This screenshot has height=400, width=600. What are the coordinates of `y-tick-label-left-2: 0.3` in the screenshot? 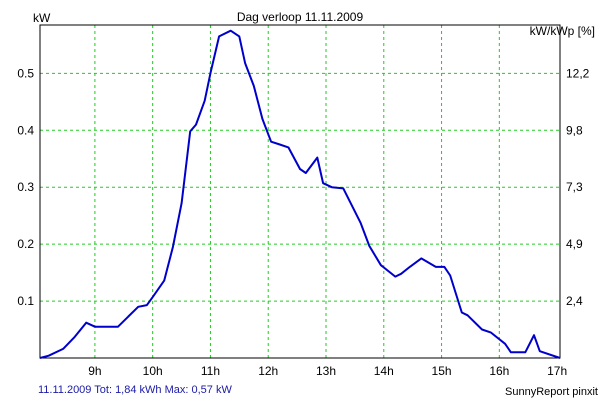 It's located at (25, 187).